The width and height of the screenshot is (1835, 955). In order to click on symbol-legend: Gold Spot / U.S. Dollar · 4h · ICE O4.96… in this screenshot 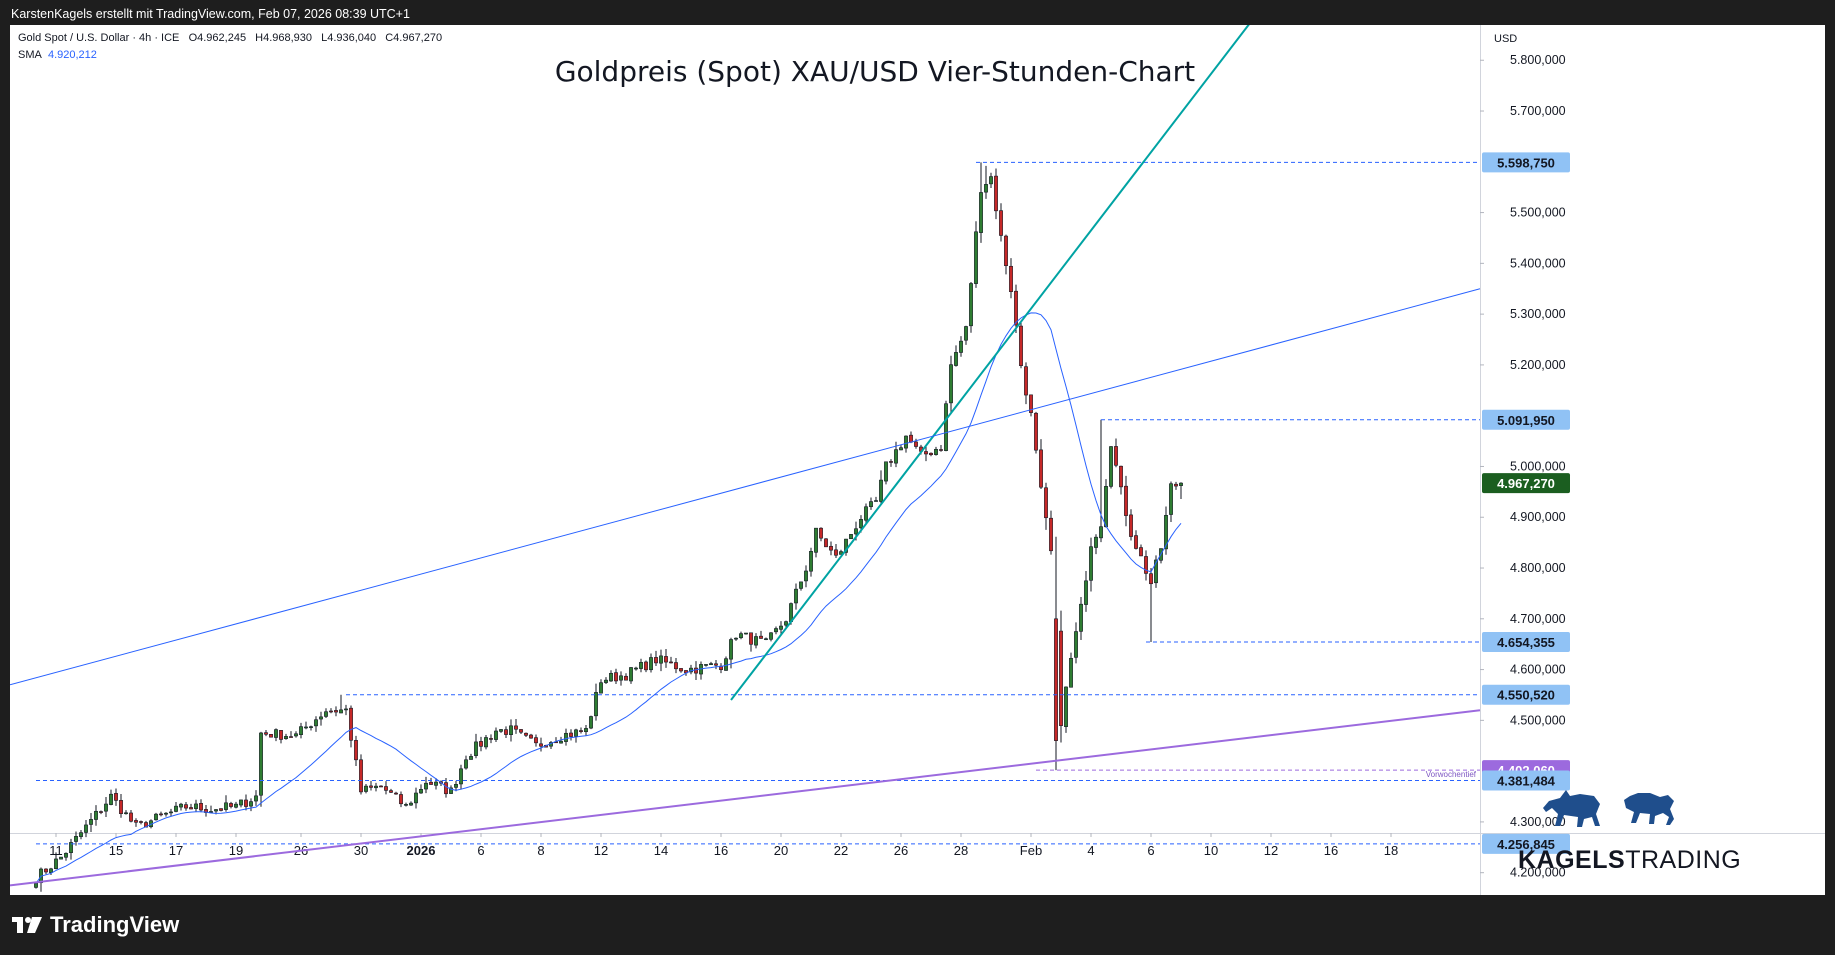, I will do `click(233, 38)`.